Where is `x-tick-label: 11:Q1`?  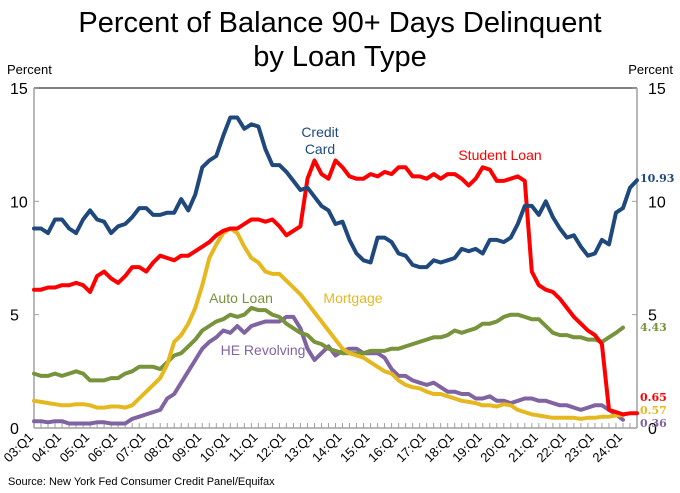
x-tick-label: 11:Q1 is located at coordinates (243, 447).